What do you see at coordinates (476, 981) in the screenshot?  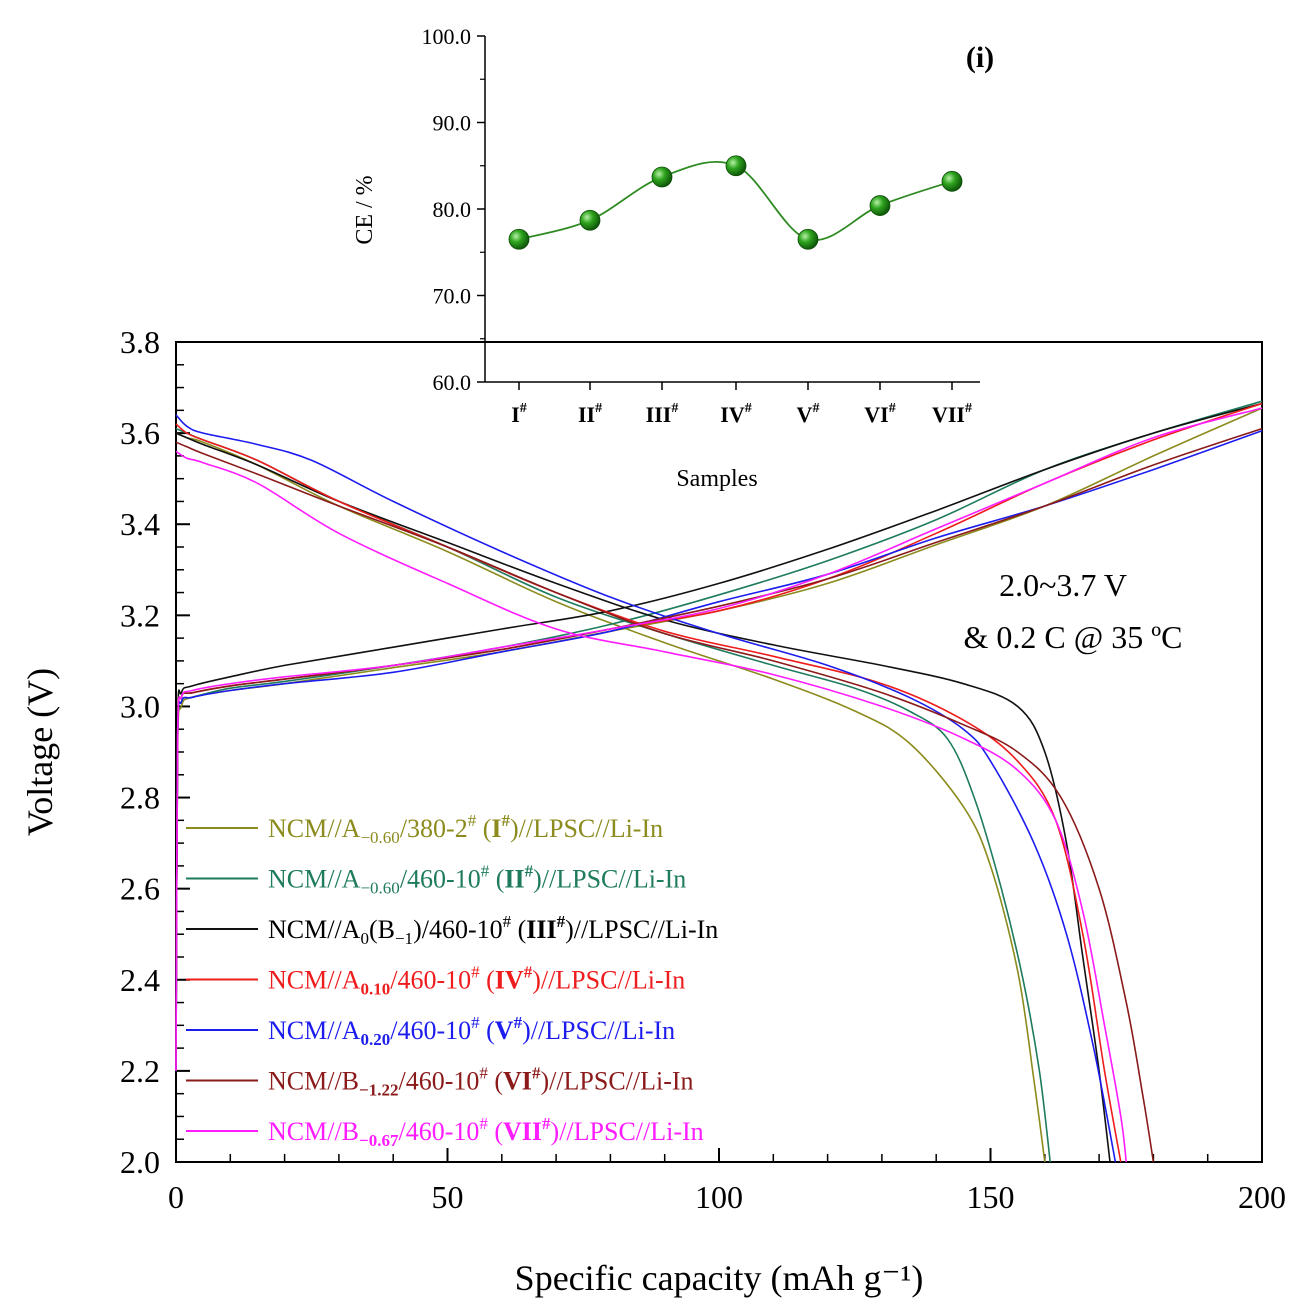 I see `legend-label: NCM//A0.10/460-10# (IV#)//LPSC//Li-In` at bounding box center [476, 981].